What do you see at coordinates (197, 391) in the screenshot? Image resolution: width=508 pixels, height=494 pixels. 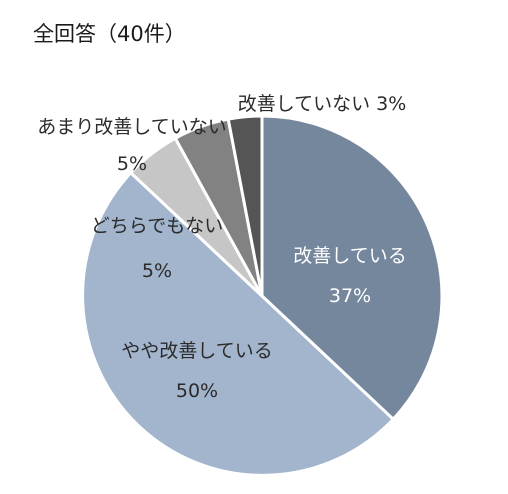 I see `label-yaya-value: 50%` at bounding box center [197, 391].